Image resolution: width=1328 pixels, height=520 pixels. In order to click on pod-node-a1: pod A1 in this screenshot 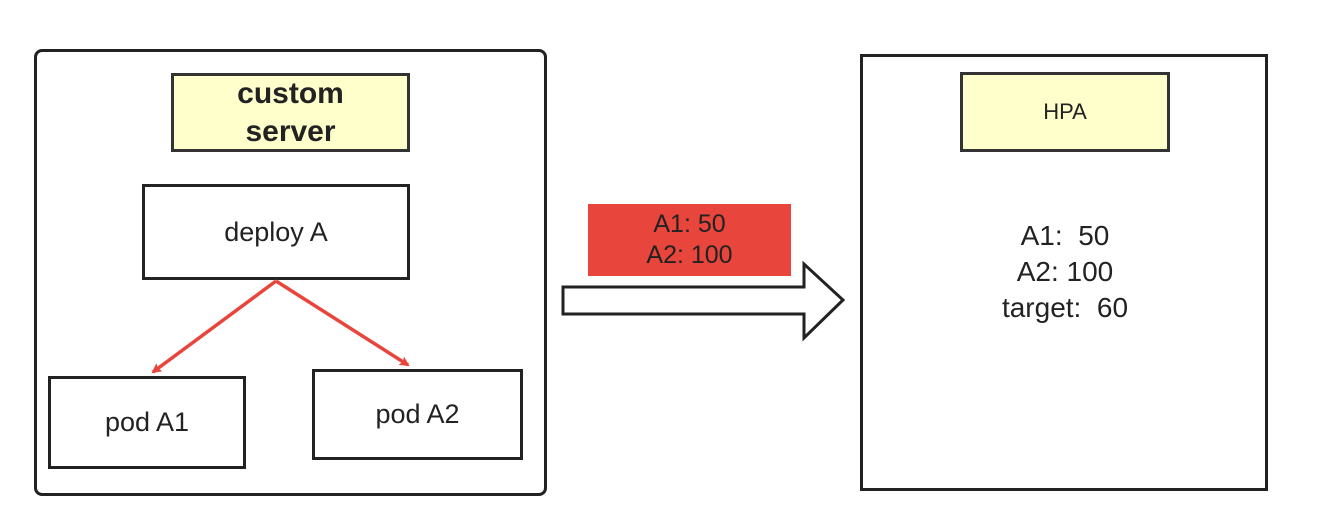, I will do `click(147, 422)`.